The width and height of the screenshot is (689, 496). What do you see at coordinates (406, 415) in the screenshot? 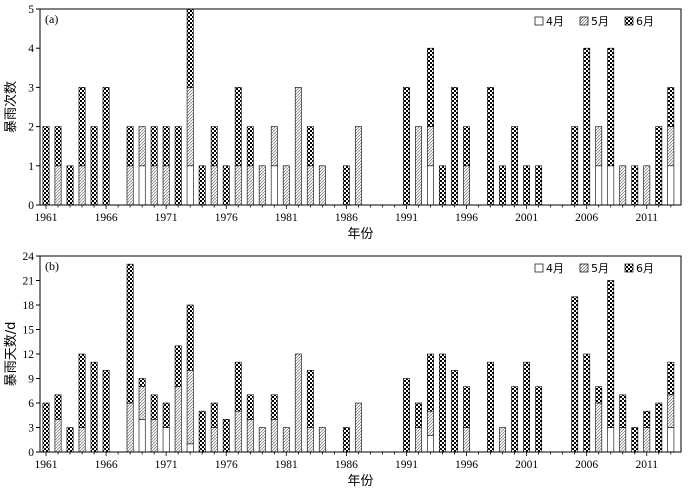
I see `bar-6月-1991` at bounding box center [406, 415].